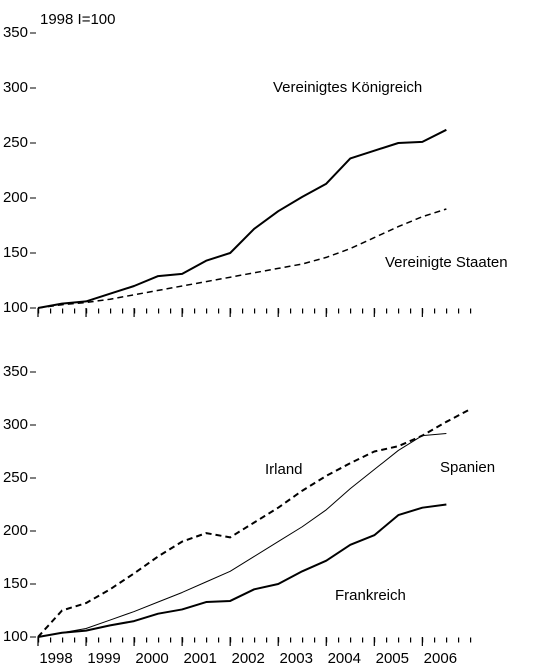 The width and height of the screenshot is (541, 670). What do you see at coordinates (467, 467) in the screenshot?
I see `series-label: Spanien` at bounding box center [467, 467].